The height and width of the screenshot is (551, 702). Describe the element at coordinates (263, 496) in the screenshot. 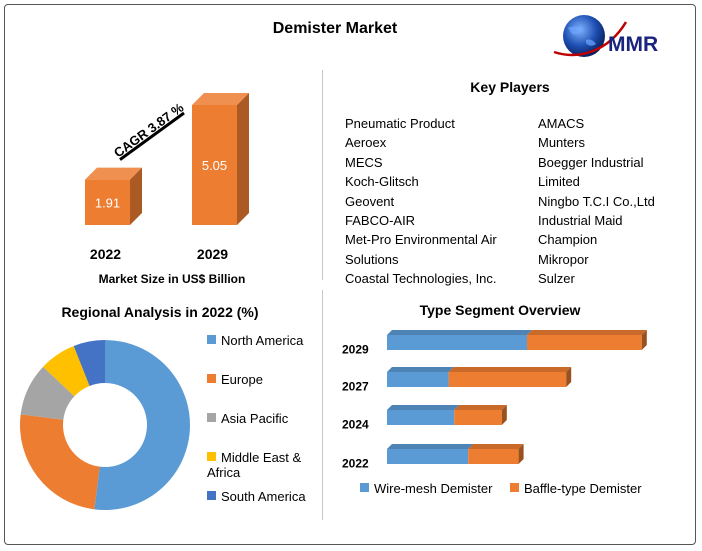

I see `regional-legend-label: South America` at that location.